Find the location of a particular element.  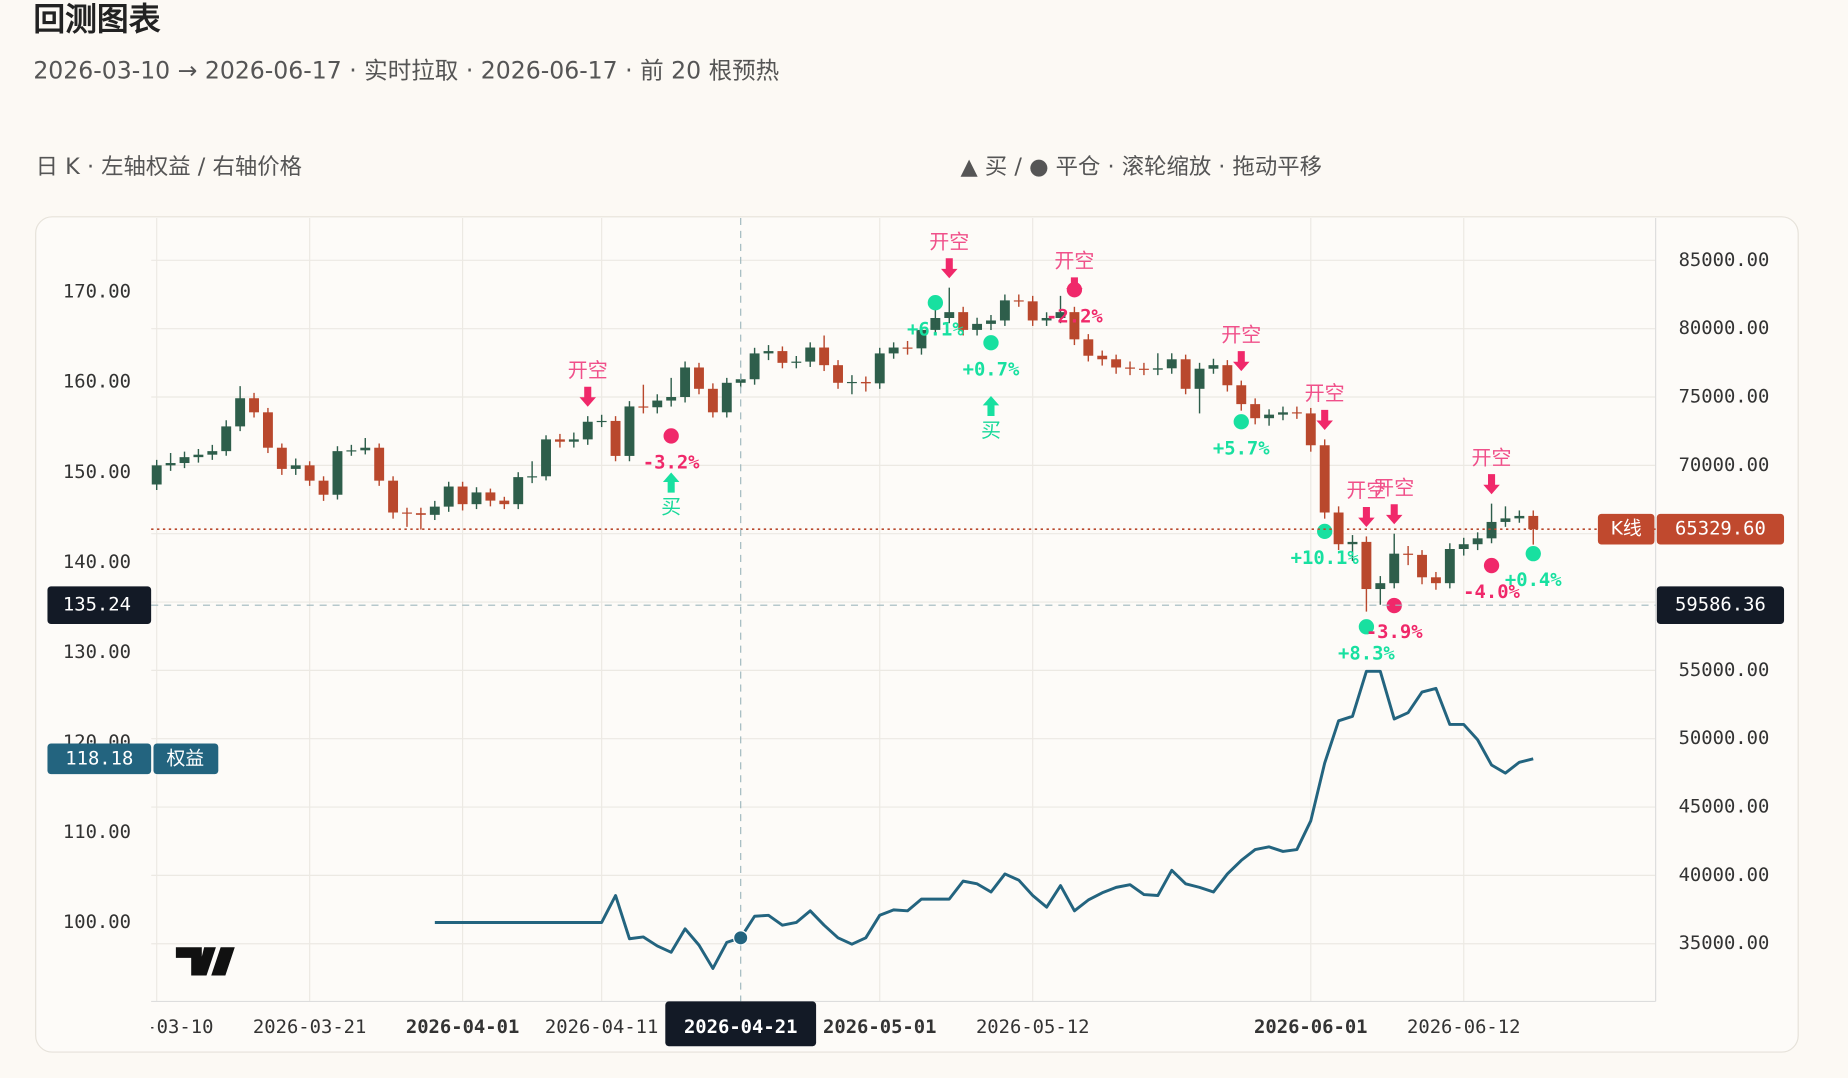

x-tick-label: 2026-03-10 is located at coordinates (156, 1027).